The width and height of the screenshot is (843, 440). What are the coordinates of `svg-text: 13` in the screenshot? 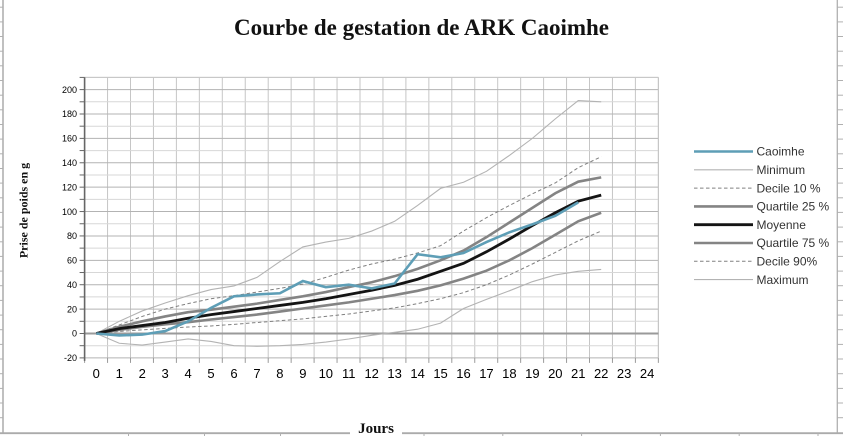 It's located at (394, 373).